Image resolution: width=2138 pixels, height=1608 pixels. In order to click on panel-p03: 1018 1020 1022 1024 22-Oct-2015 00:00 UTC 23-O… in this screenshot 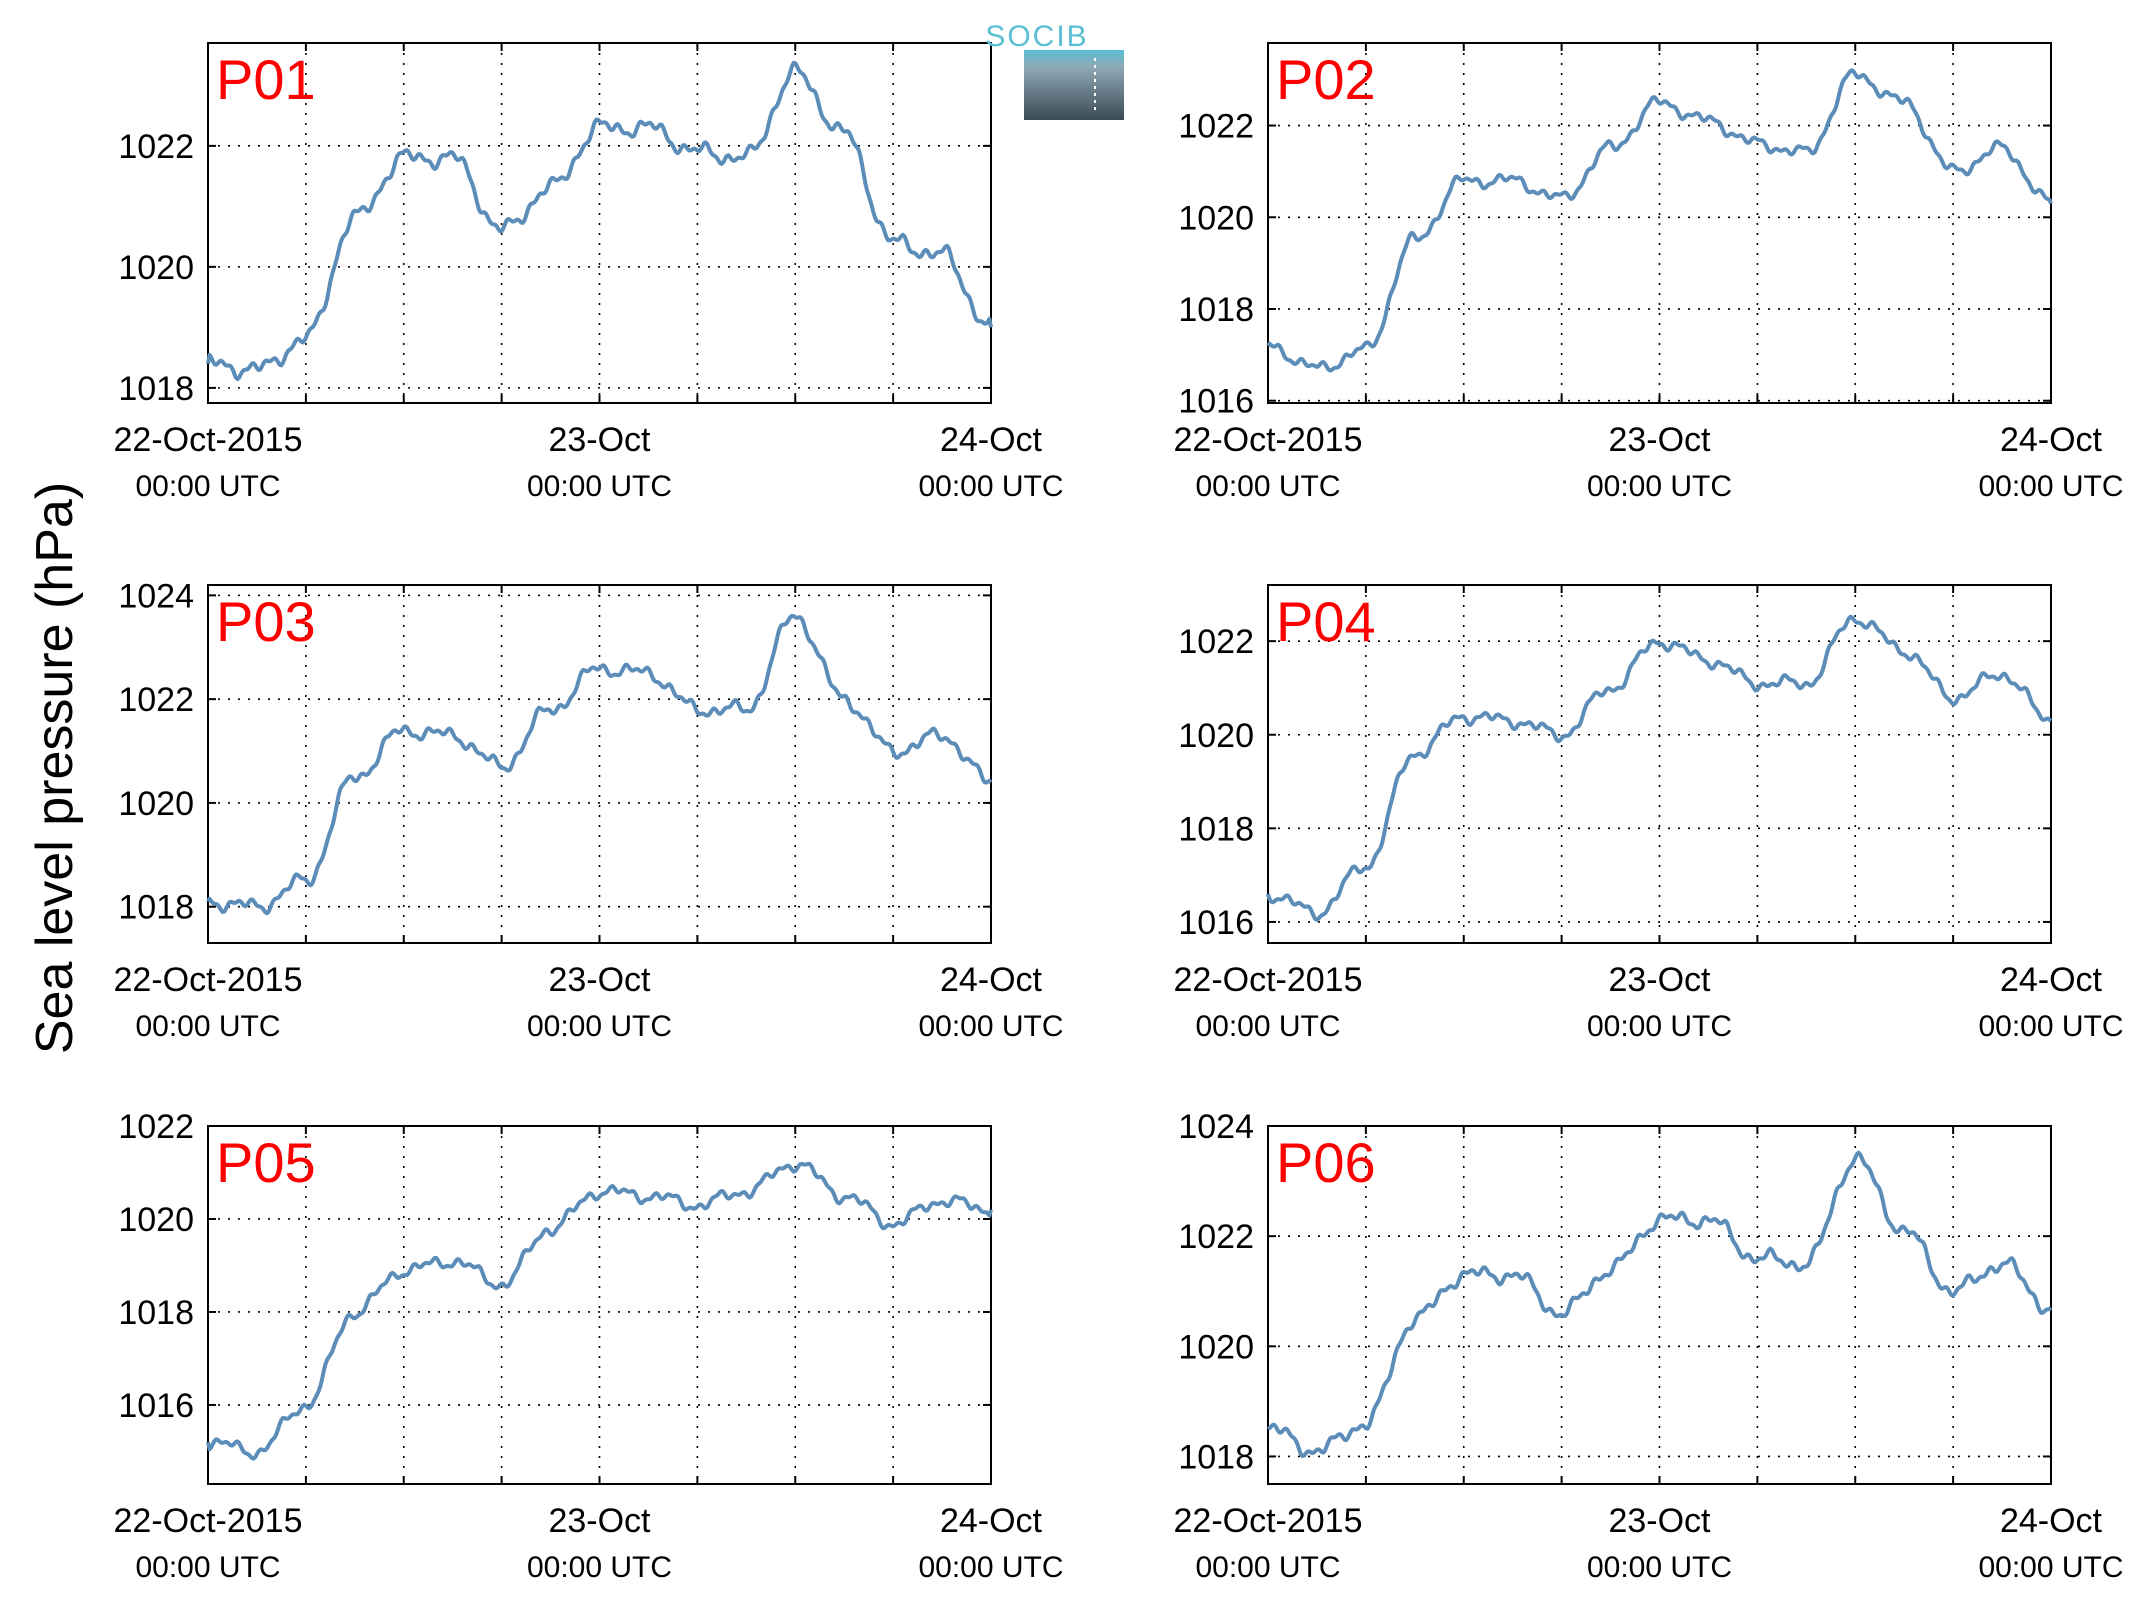, I will do `click(589, 810)`.